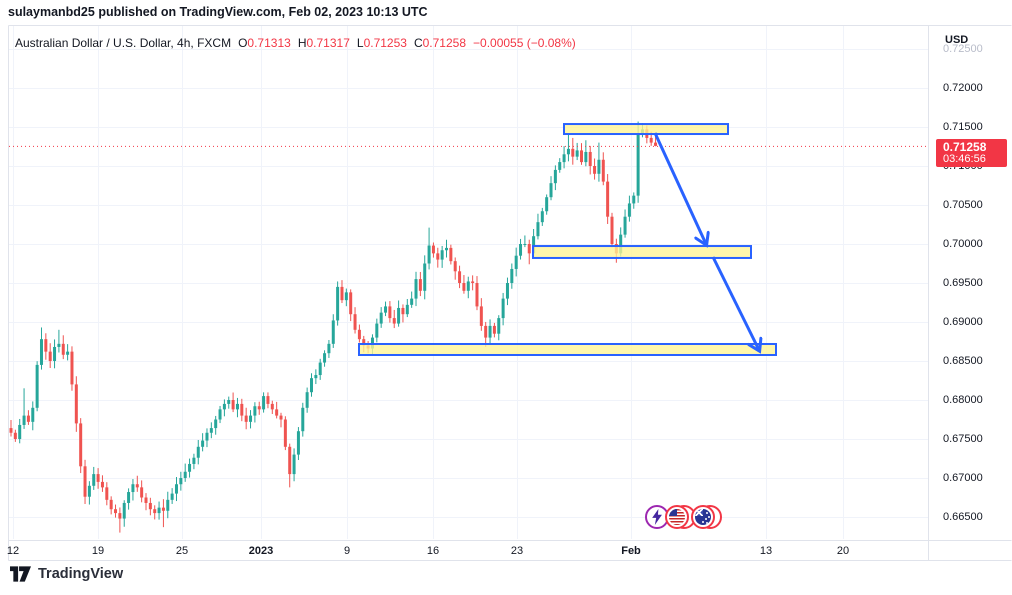 This screenshot has height=595, width=1012. What do you see at coordinates (963, 49) in the screenshot?
I see `price-tick-label: 0.72500` at bounding box center [963, 49].